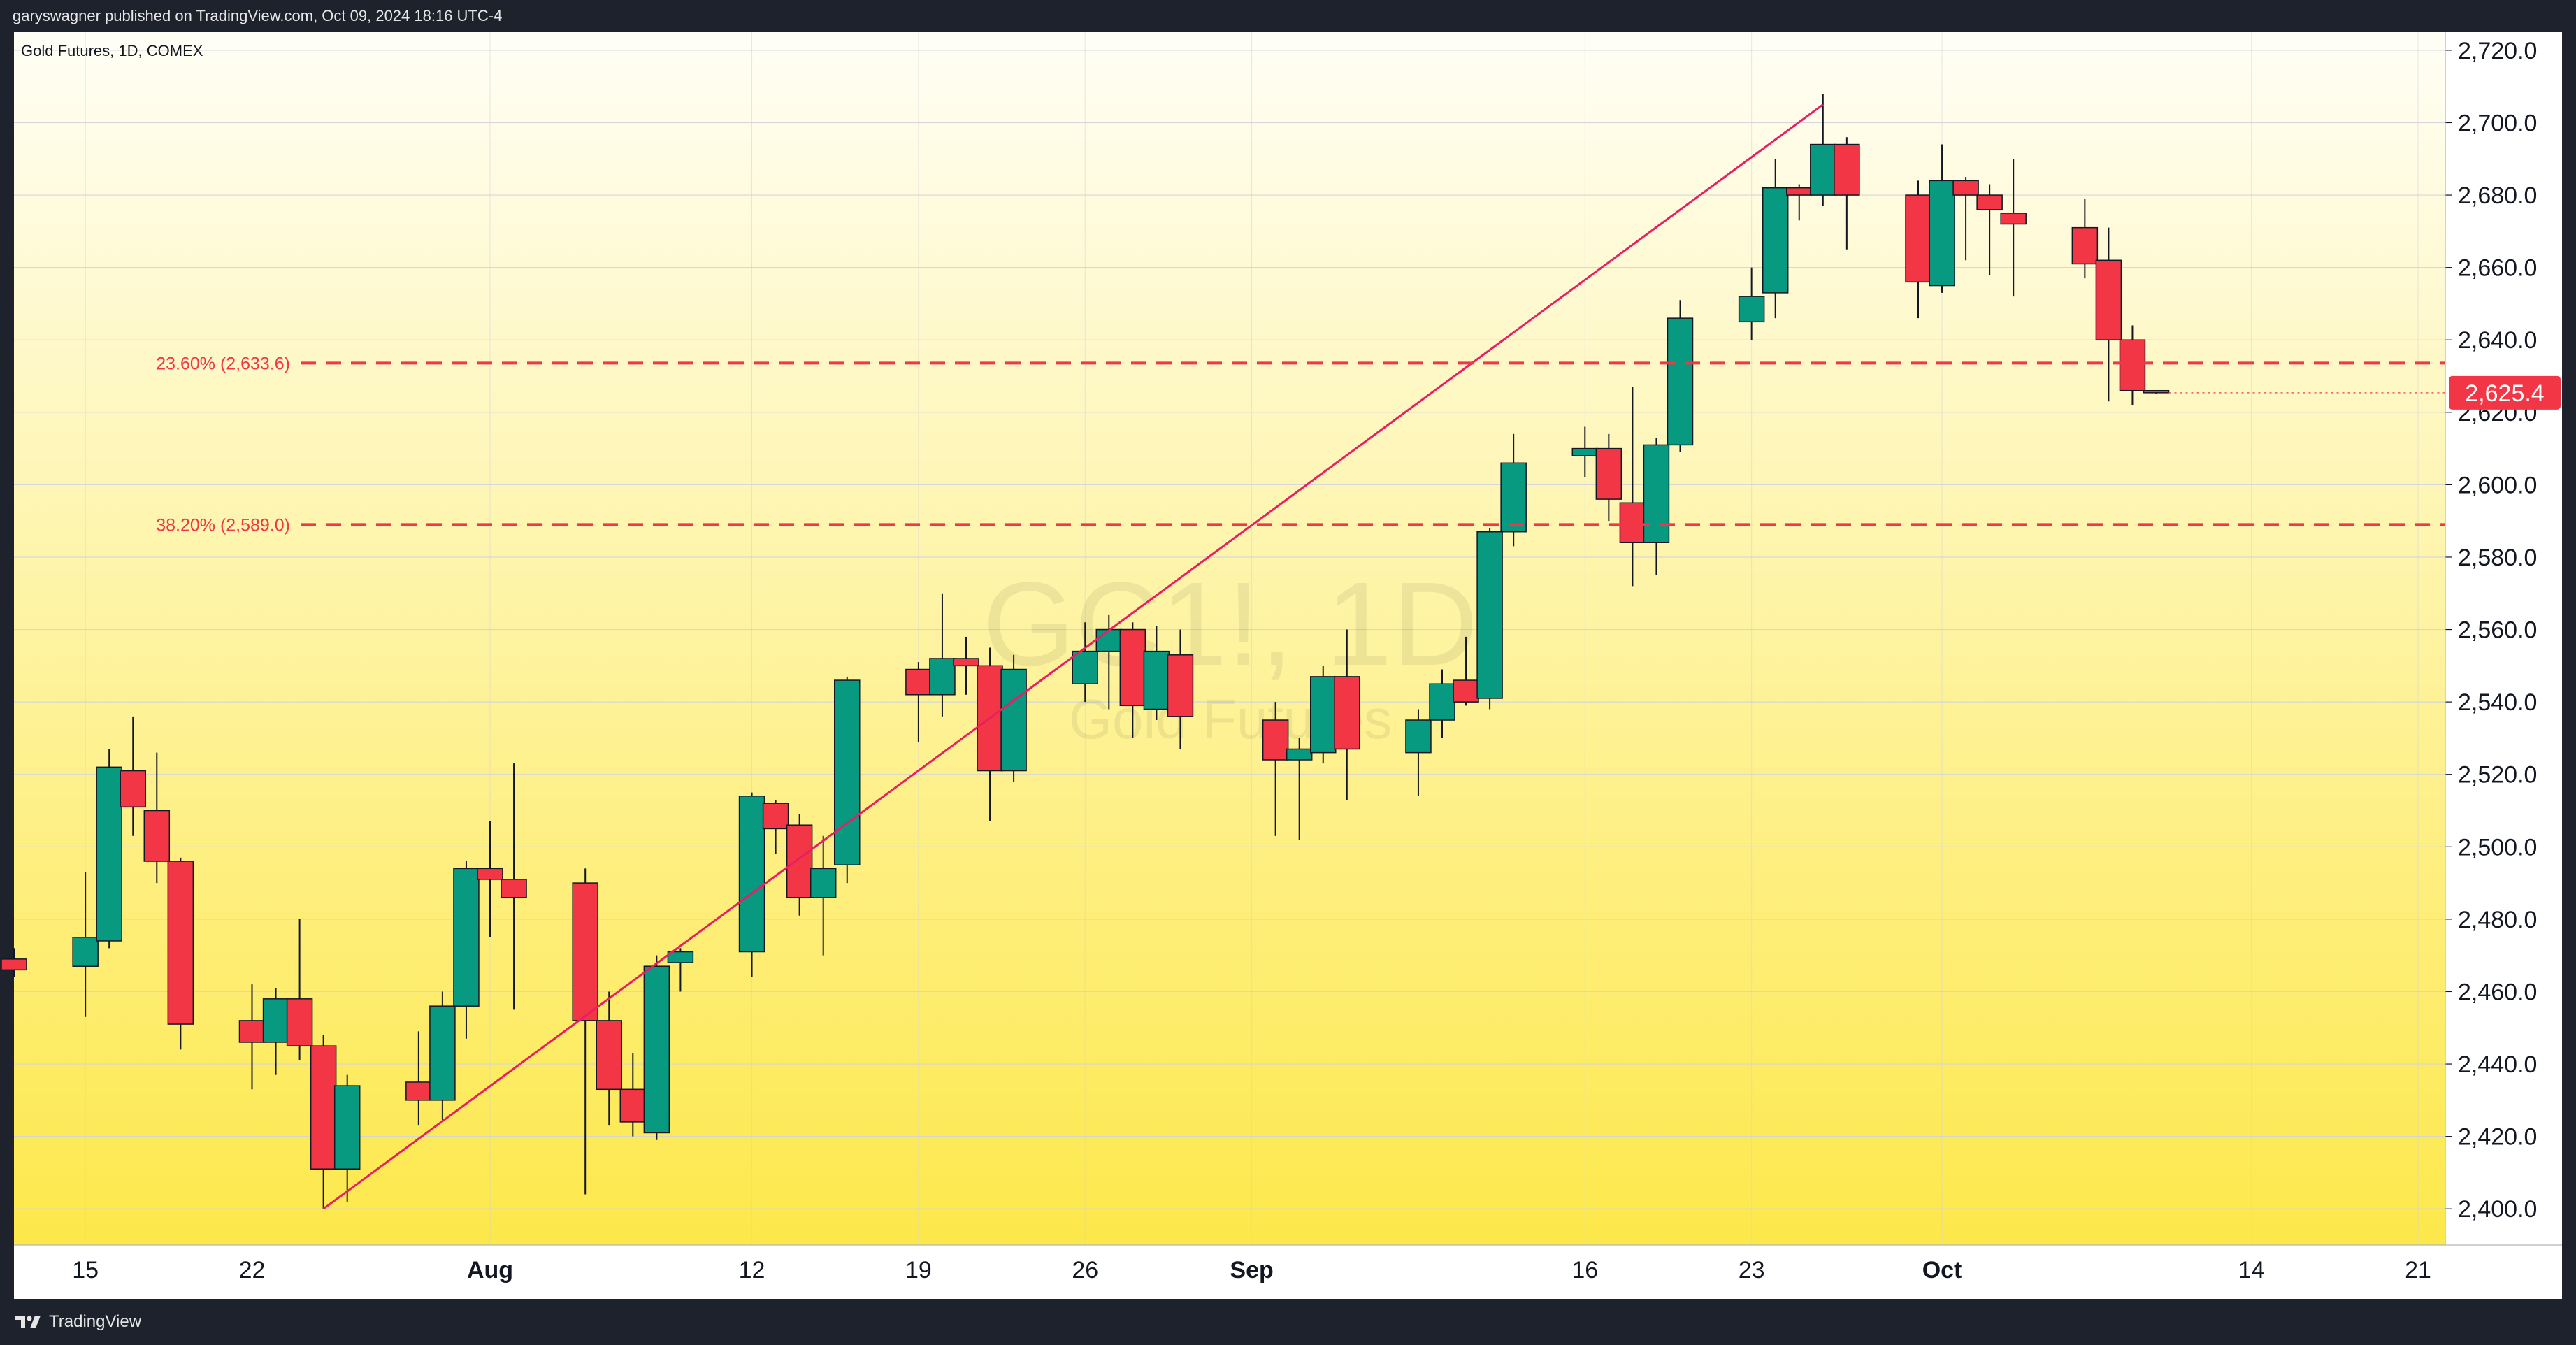 This screenshot has height=1345, width=2576. What do you see at coordinates (2497, 341) in the screenshot?
I see `price-tick-label: 2,640.0` at bounding box center [2497, 341].